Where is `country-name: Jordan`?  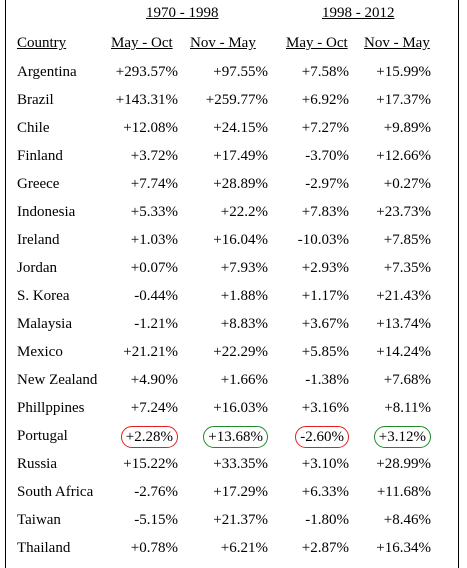 country-name: Jordan is located at coordinates (37, 268).